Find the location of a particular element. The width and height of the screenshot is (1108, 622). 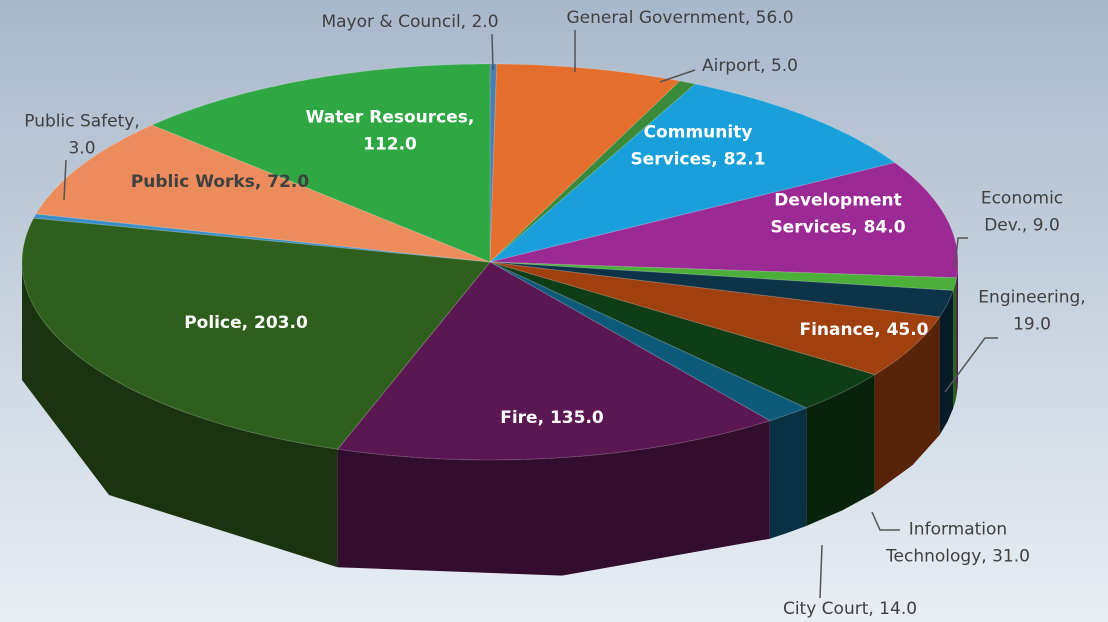

data-label: City Court, 14.0 is located at coordinates (850, 609).